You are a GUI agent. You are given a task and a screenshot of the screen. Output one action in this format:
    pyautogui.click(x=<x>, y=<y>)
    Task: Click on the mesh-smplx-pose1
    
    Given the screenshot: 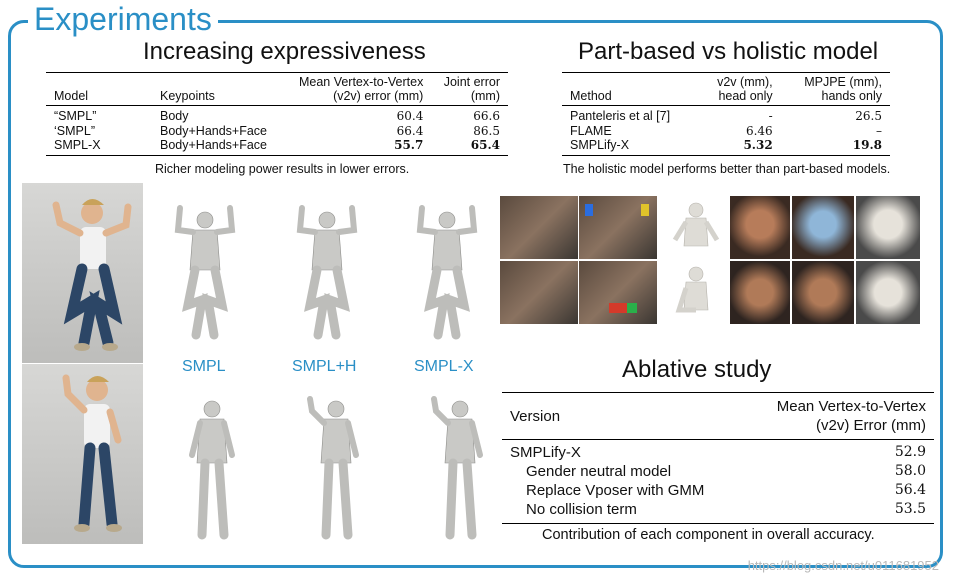 What is the action you would take?
    pyautogui.click(x=447, y=272)
    